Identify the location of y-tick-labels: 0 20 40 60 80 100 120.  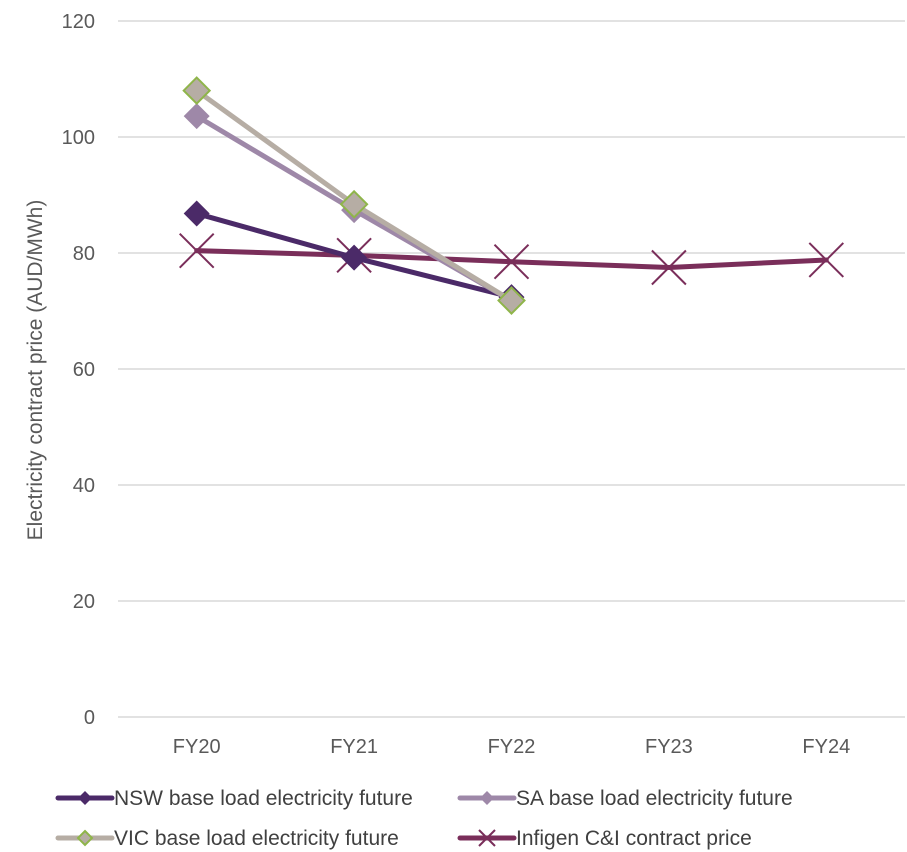
(78, 370).